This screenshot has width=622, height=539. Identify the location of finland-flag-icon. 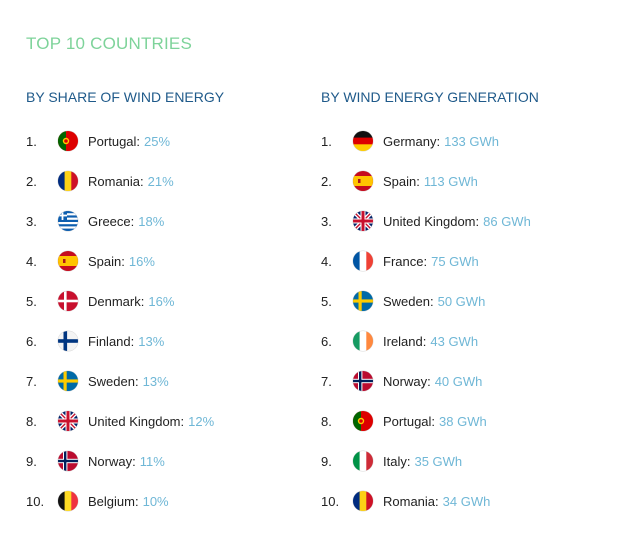
(68, 341).